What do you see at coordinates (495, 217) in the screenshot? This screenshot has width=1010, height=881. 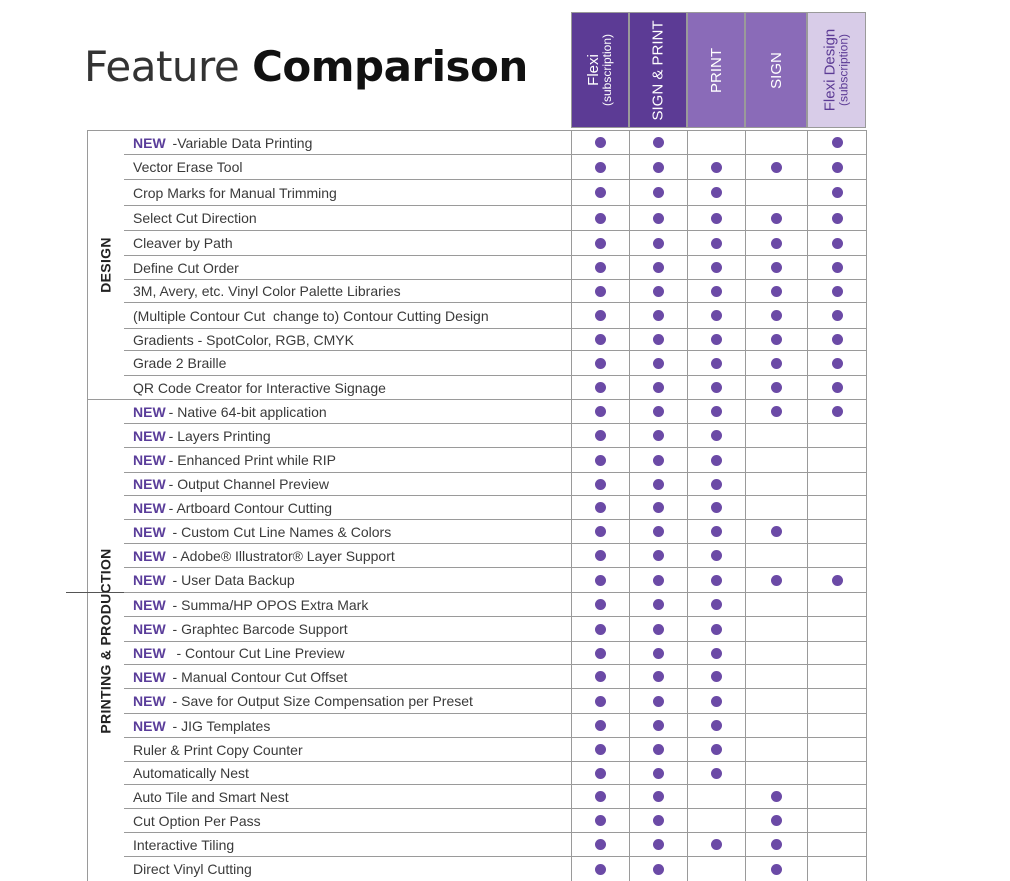 I see `table-row: Select Cut Direction` at bounding box center [495, 217].